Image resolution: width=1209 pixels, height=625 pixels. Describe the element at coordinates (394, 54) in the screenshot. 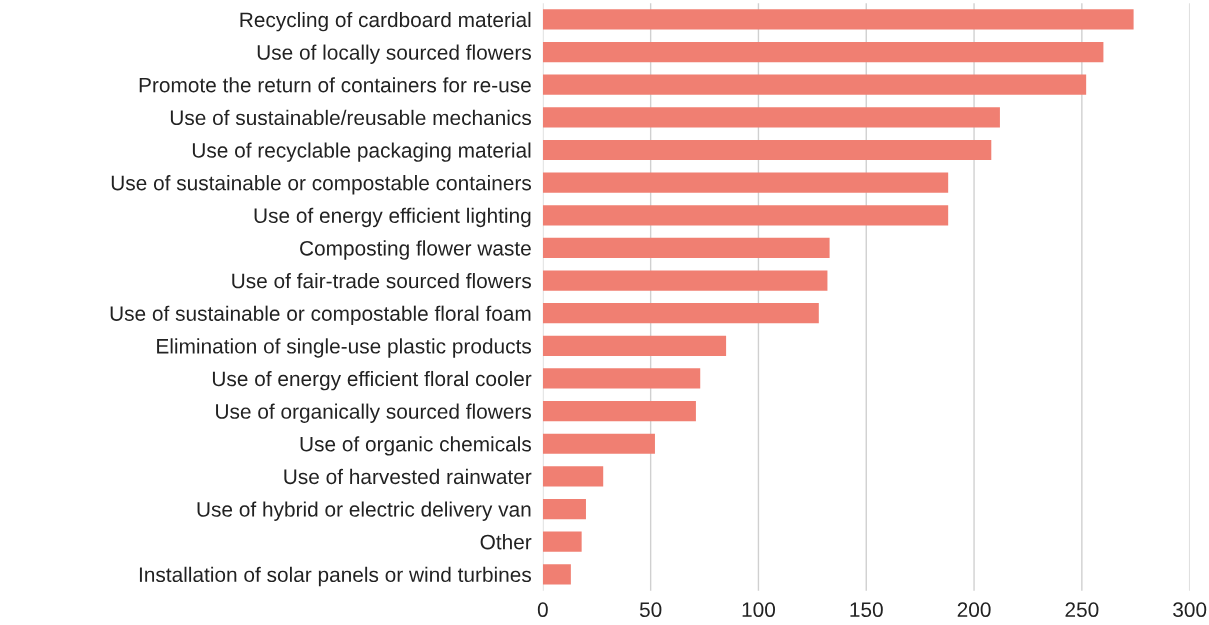

I see `y-tick-label: Use of locally sourced flowers` at that location.